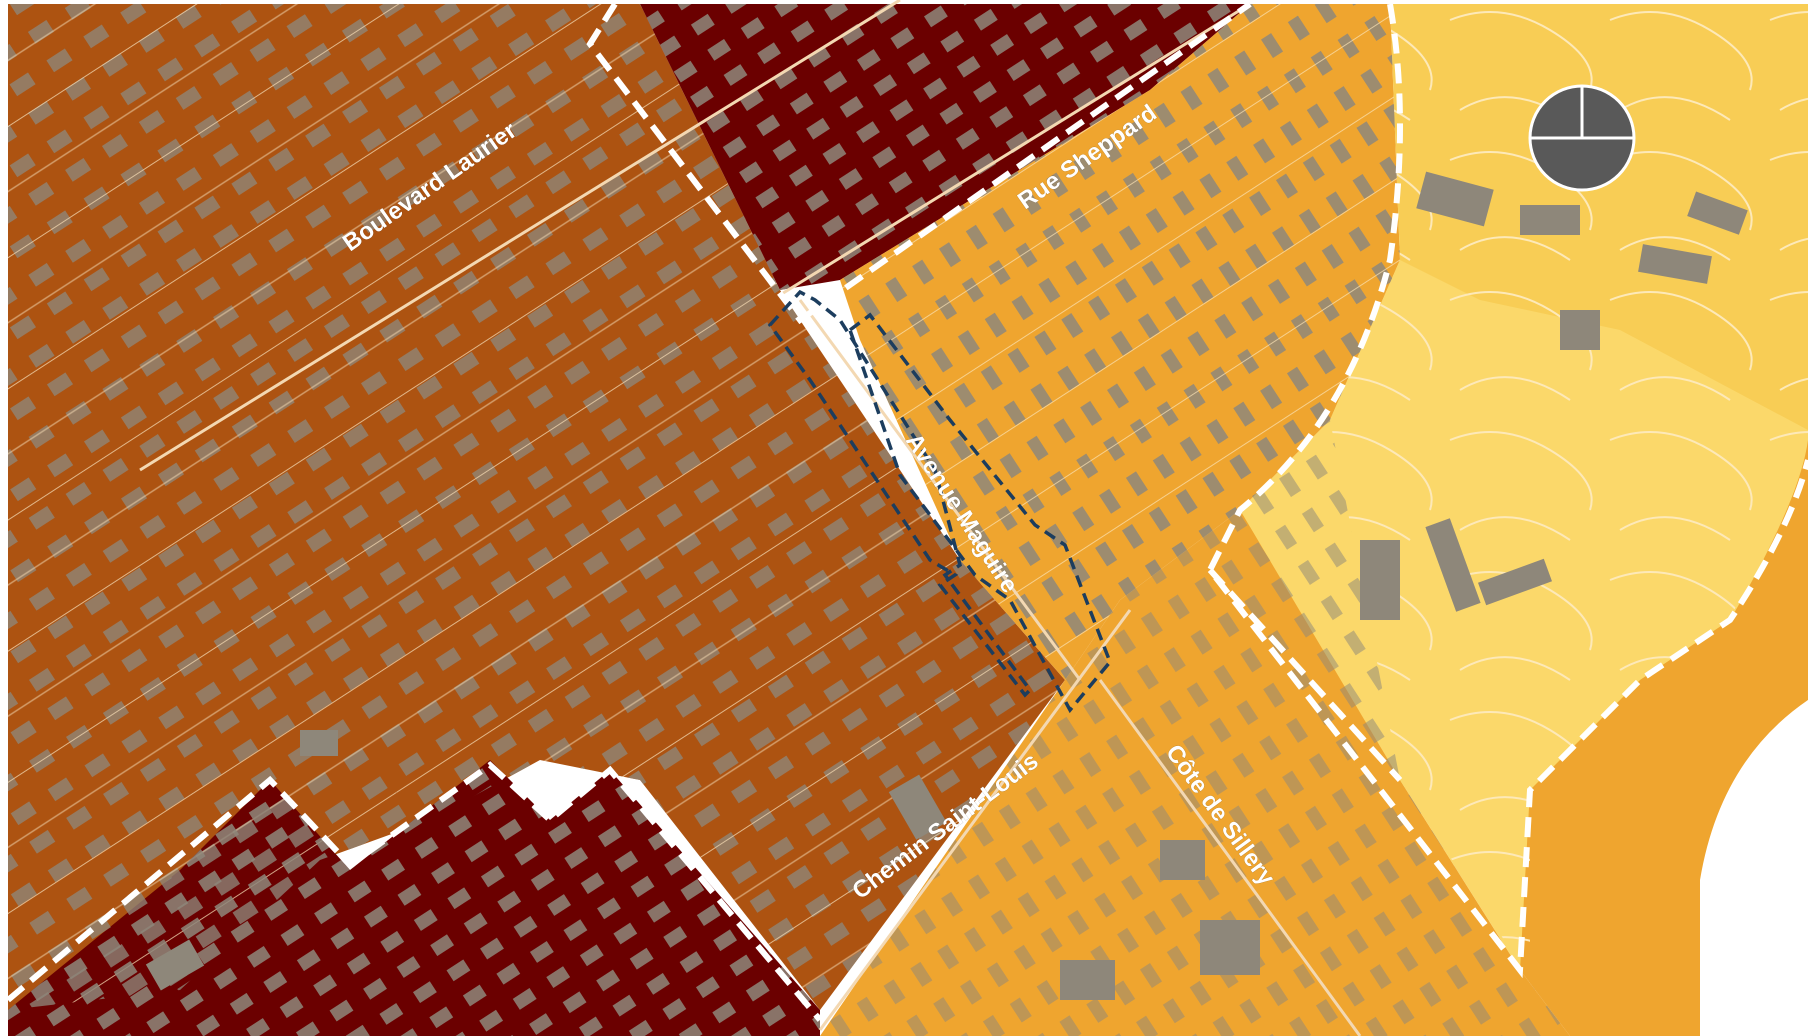 The width and height of the screenshot is (1808, 1036). What do you see at coordinates (1015, 149) in the screenshot?
I see `road-rue-sheppard` at bounding box center [1015, 149].